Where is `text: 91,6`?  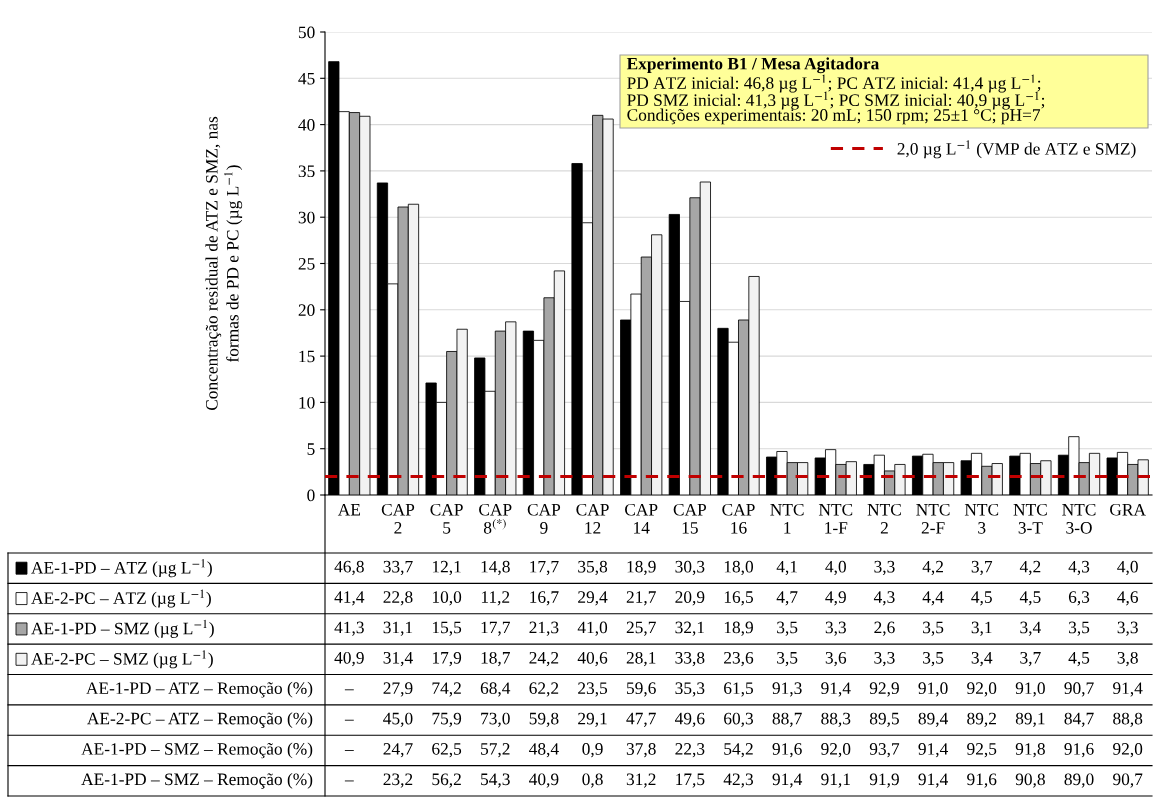
text: 91,6 is located at coordinates (1079, 750).